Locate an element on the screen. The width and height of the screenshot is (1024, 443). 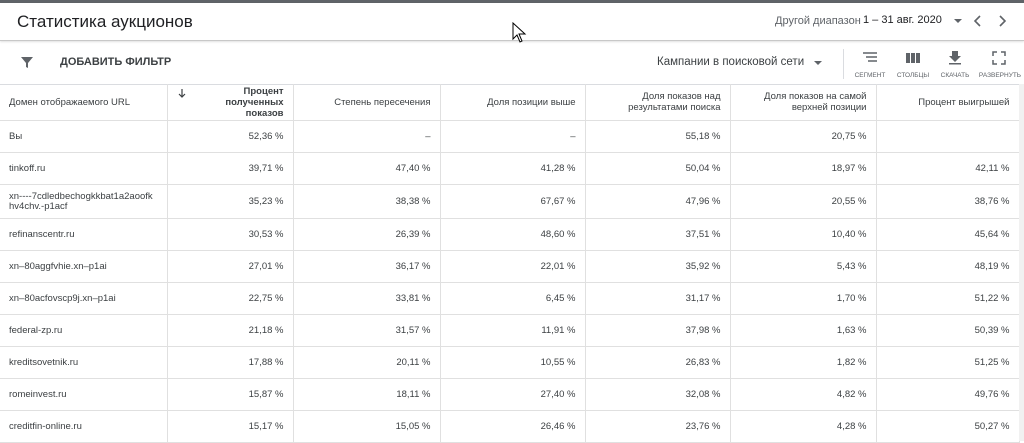
table-cell: 52,36 % is located at coordinates (230, 136).